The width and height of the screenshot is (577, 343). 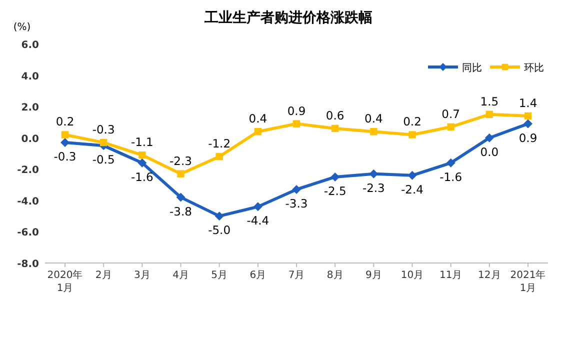 I want to click on legend-label: 环比, so click(x=534, y=68).